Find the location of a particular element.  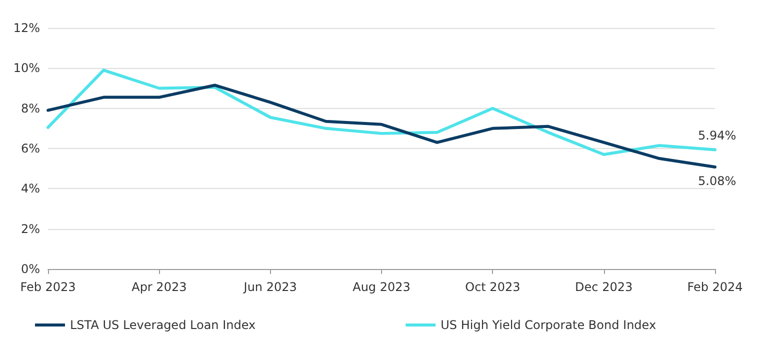

x-tick-label: Oct 2023 is located at coordinates (492, 287).